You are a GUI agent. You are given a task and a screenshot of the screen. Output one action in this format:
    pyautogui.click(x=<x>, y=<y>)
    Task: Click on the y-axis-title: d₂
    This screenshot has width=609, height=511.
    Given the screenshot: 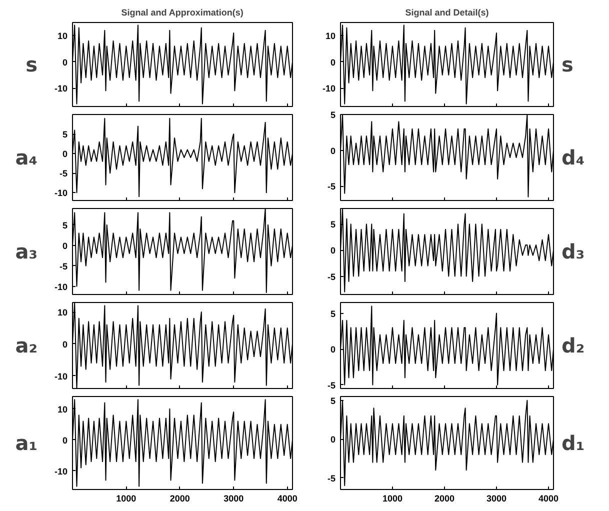 What is the action you would take?
    pyautogui.click(x=573, y=346)
    